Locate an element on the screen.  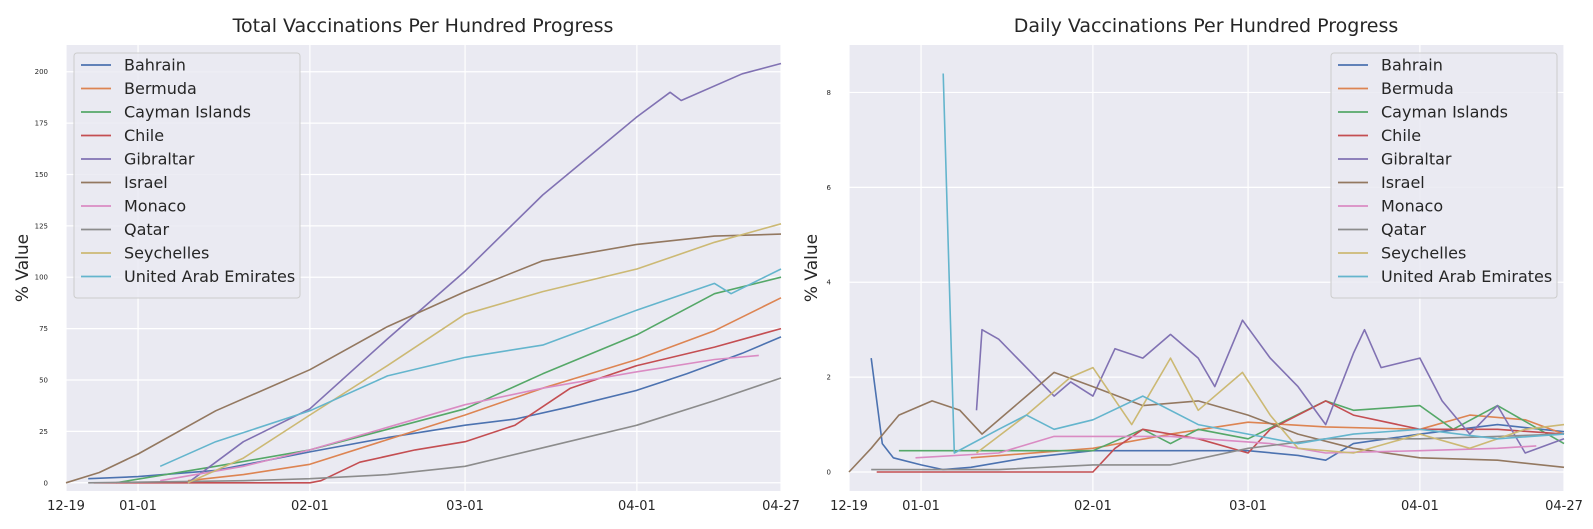
chart-title: Daily Vaccinations Per Hundred Progress is located at coordinates (1206, 26).